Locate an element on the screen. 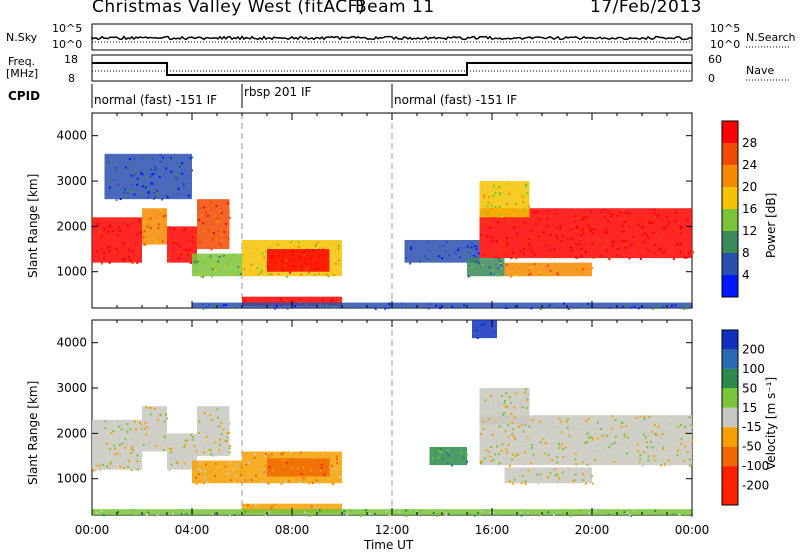  time-xtick-label-4: 16:00 is located at coordinates (492, 530).